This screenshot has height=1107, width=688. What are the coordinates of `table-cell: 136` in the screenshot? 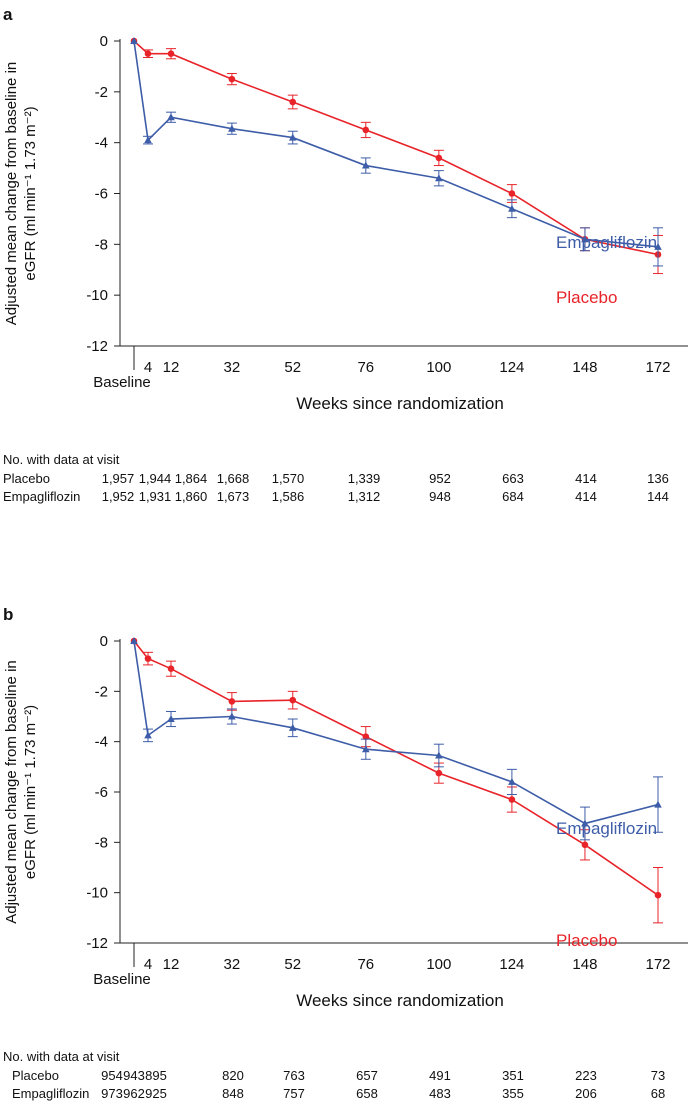 It's located at (658, 478).